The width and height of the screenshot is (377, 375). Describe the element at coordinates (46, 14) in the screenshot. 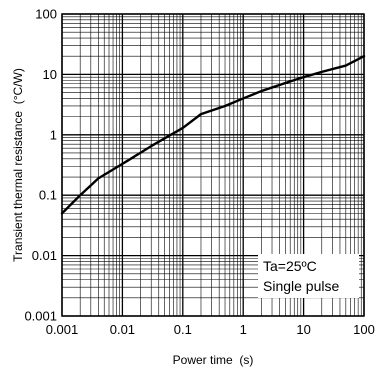

I see `y-tick-label: 100` at that location.